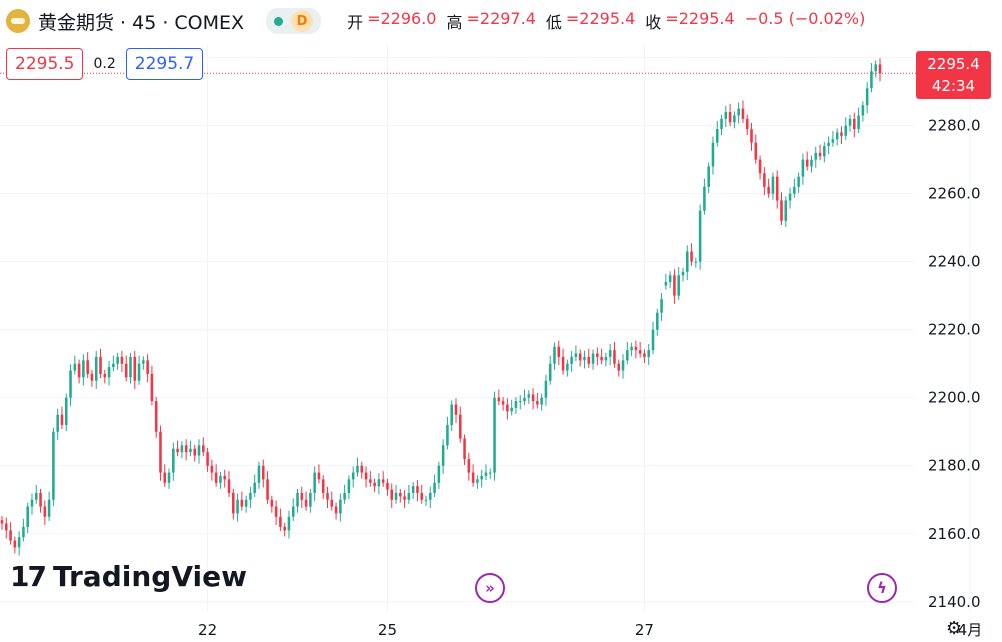  I want to click on tradingview-logo-icon: 17, so click(28, 576).